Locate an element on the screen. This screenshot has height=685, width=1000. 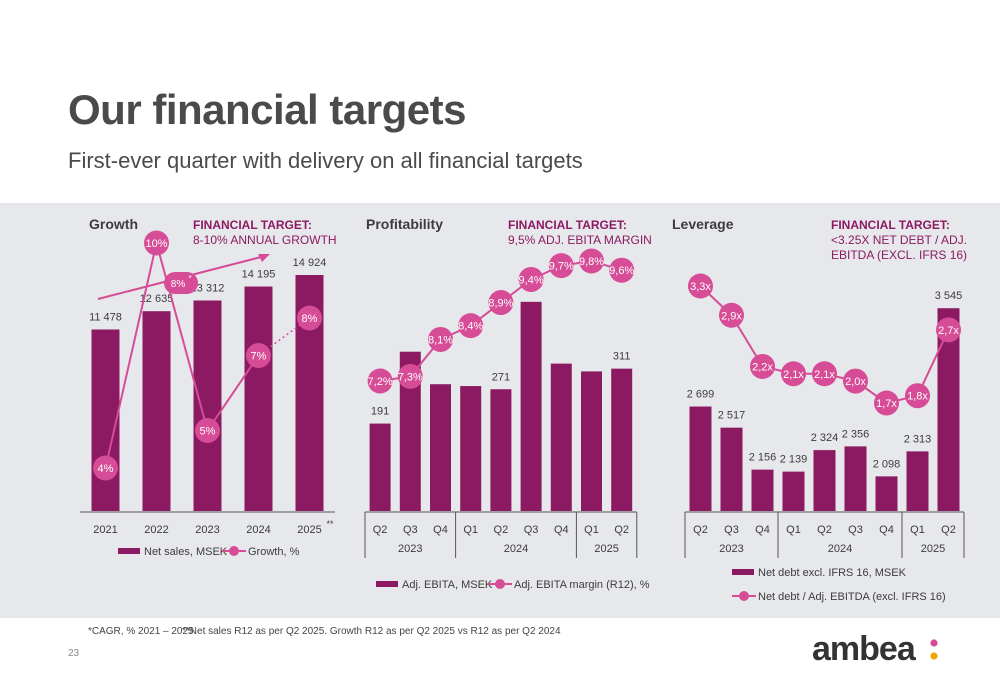
line-point-1-3-label: 8,4% is located at coordinates (470, 327).